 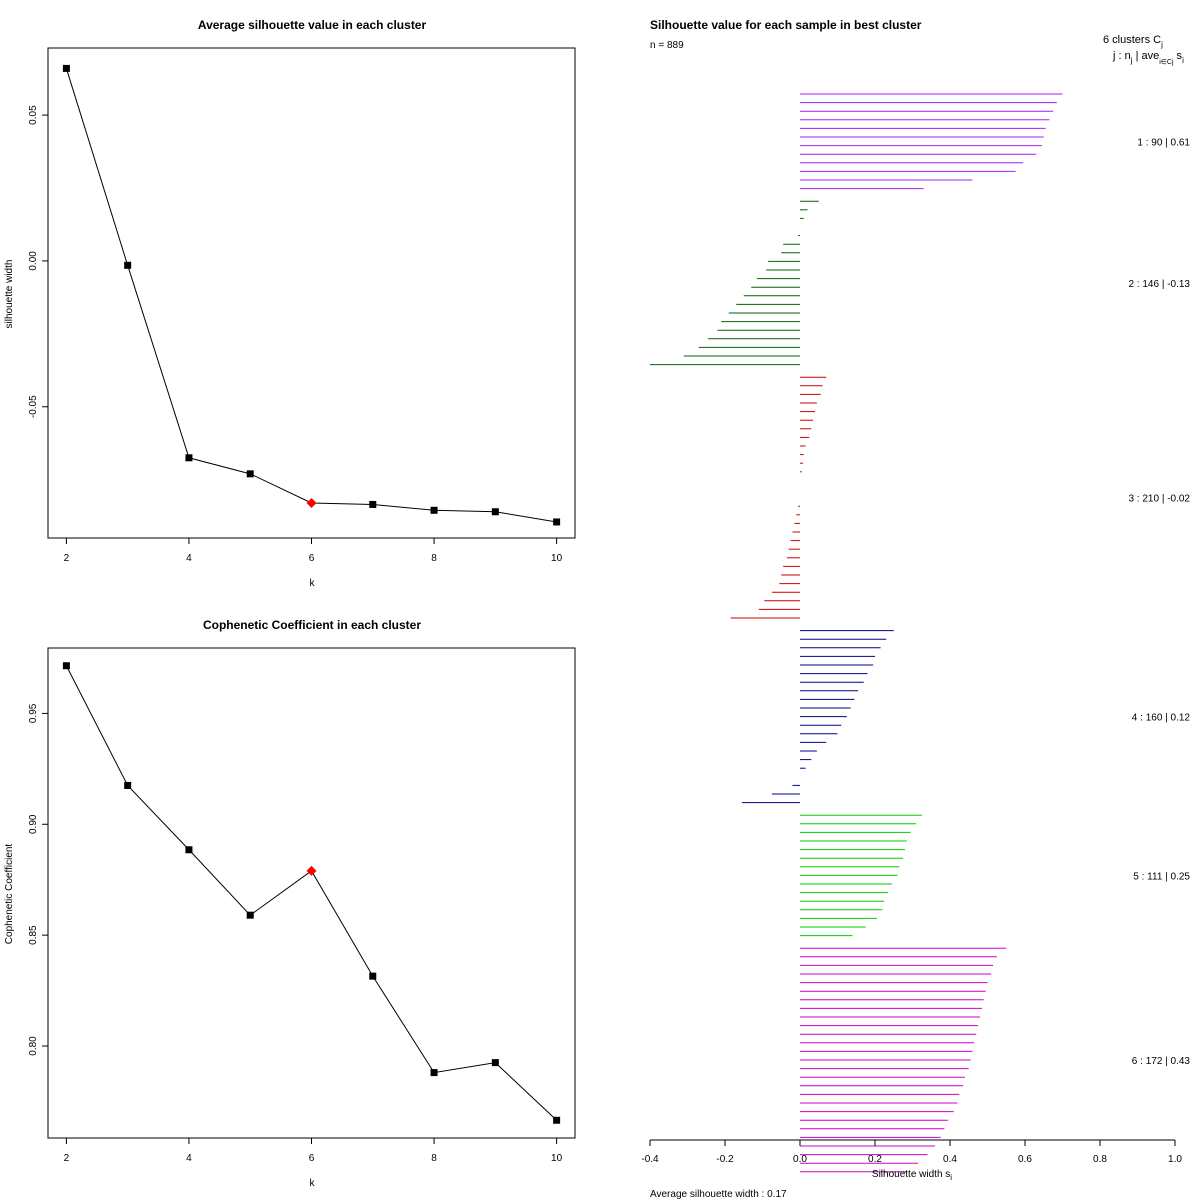 I want to click on legend-header-line2: j : nj | avei∈Cj si, so click(x=1148, y=58).